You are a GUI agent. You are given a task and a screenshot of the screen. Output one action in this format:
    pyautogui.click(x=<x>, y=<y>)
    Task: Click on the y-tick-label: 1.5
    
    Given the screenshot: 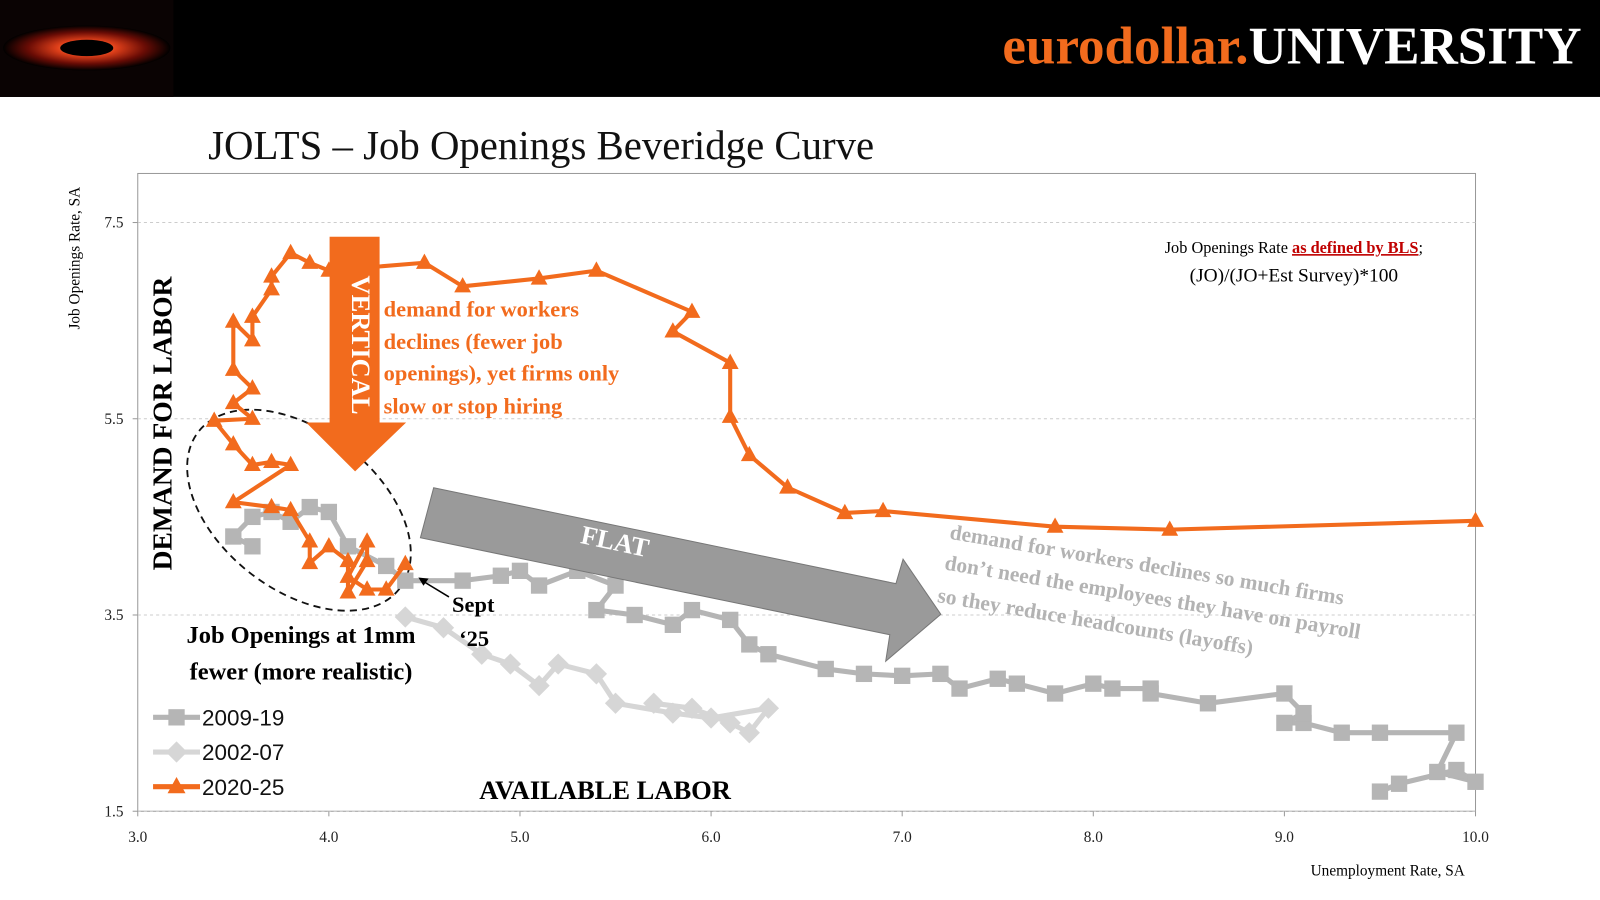 What is the action you would take?
    pyautogui.click(x=113, y=811)
    